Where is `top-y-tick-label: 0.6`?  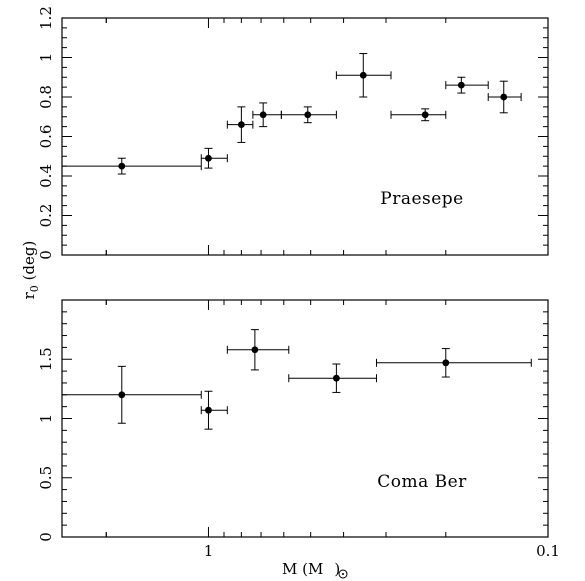
top-y-tick-label: 0.6 is located at coordinates (46, 137).